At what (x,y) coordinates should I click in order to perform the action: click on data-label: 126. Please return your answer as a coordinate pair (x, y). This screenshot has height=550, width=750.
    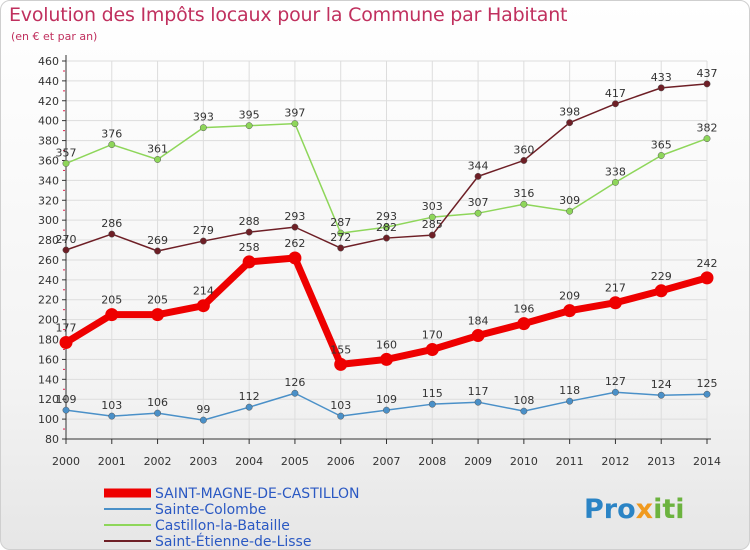
    Looking at the image, I should click on (294, 382).